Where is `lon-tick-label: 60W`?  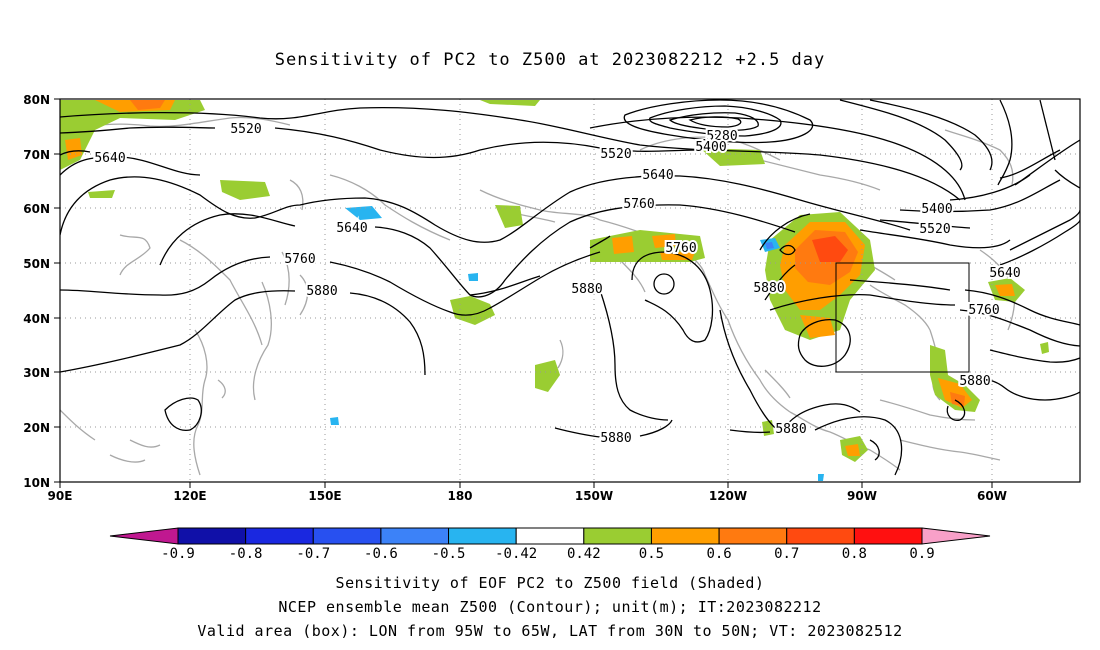 lon-tick-label: 60W is located at coordinates (992, 496).